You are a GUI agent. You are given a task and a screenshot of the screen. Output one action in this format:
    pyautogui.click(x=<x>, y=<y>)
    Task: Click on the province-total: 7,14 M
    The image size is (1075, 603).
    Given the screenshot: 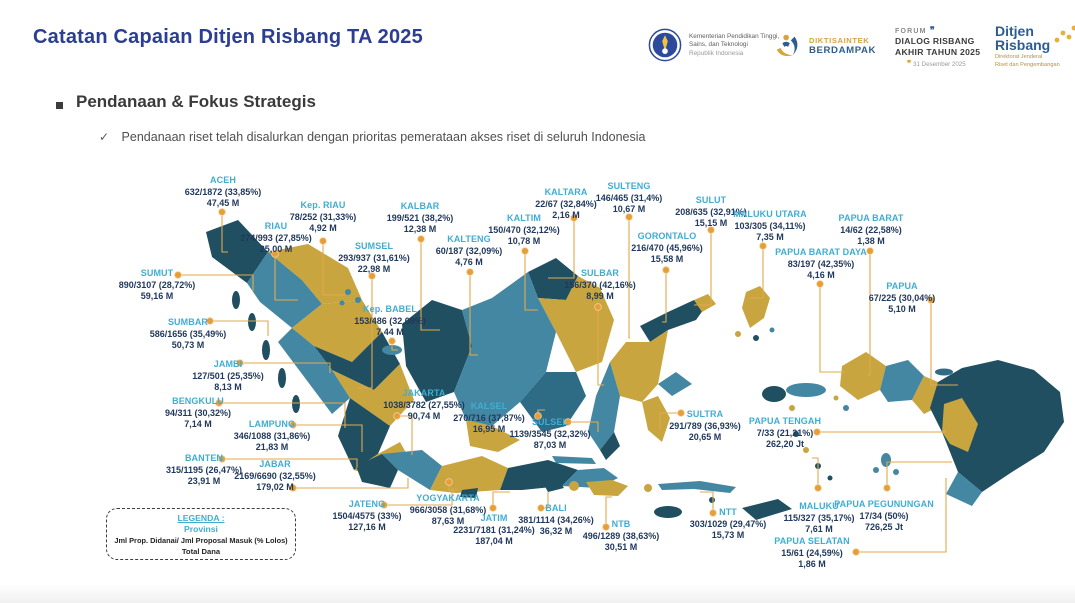 What is the action you would take?
    pyautogui.click(x=198, y=424)
    